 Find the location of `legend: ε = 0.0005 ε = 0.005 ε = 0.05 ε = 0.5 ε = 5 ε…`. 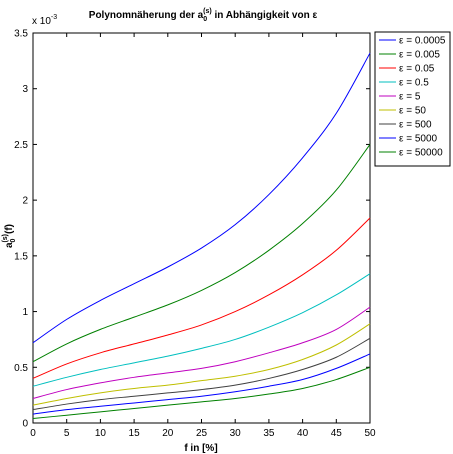

legend: ε = 0.0005 ε = 0.005 ε = 0.05 ε = 0.5 ε = 5 ε… is located at coordinates (412, 99).